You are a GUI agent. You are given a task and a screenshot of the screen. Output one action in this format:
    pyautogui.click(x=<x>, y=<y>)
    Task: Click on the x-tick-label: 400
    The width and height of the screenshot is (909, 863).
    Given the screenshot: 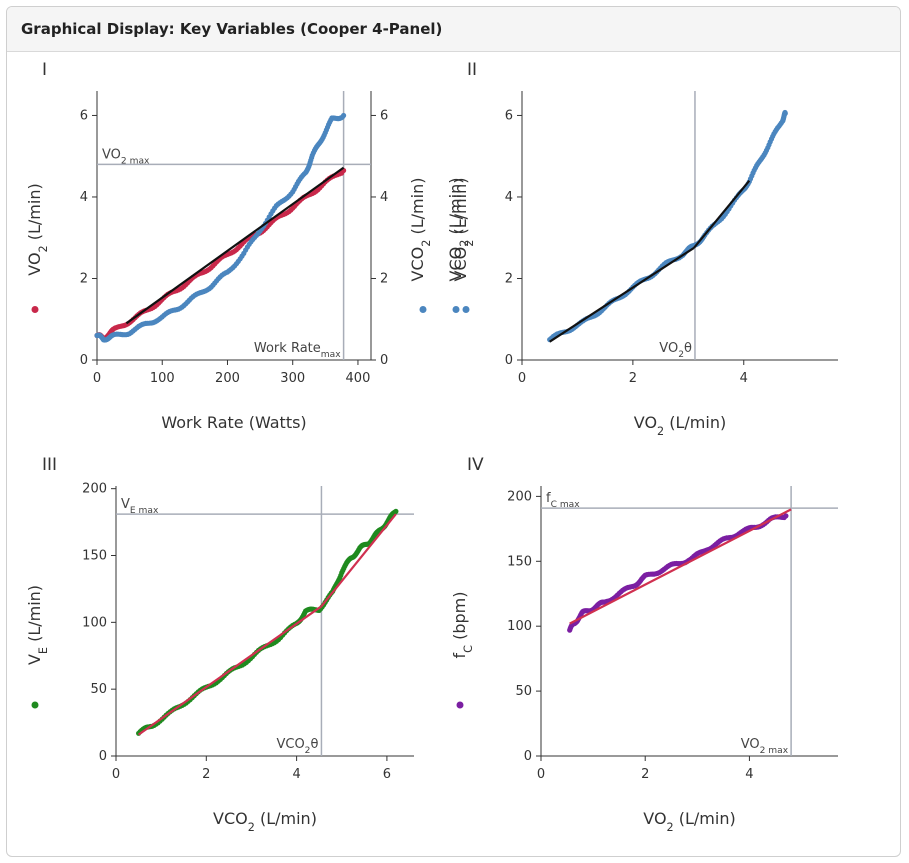 What is the action you would take?
    pyautogui.click(x=358, y=378)
    